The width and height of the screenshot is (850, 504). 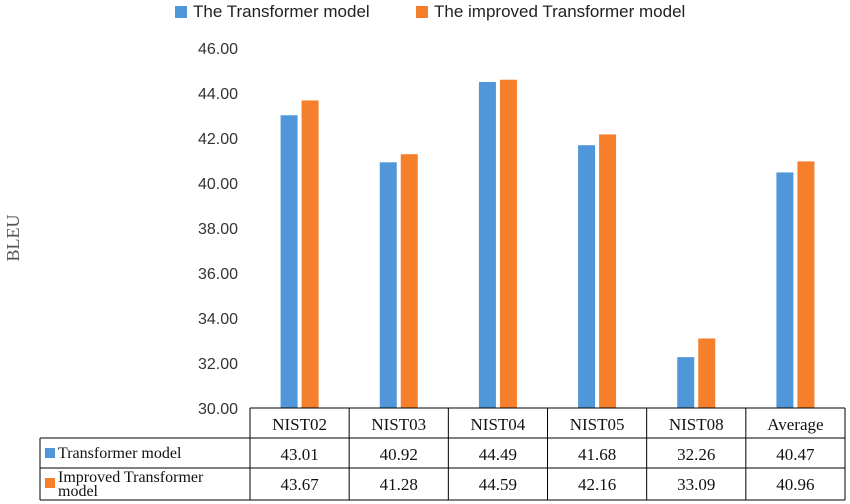 I want to click on y-tick-label: 44.00, so click(x=218, y=94).